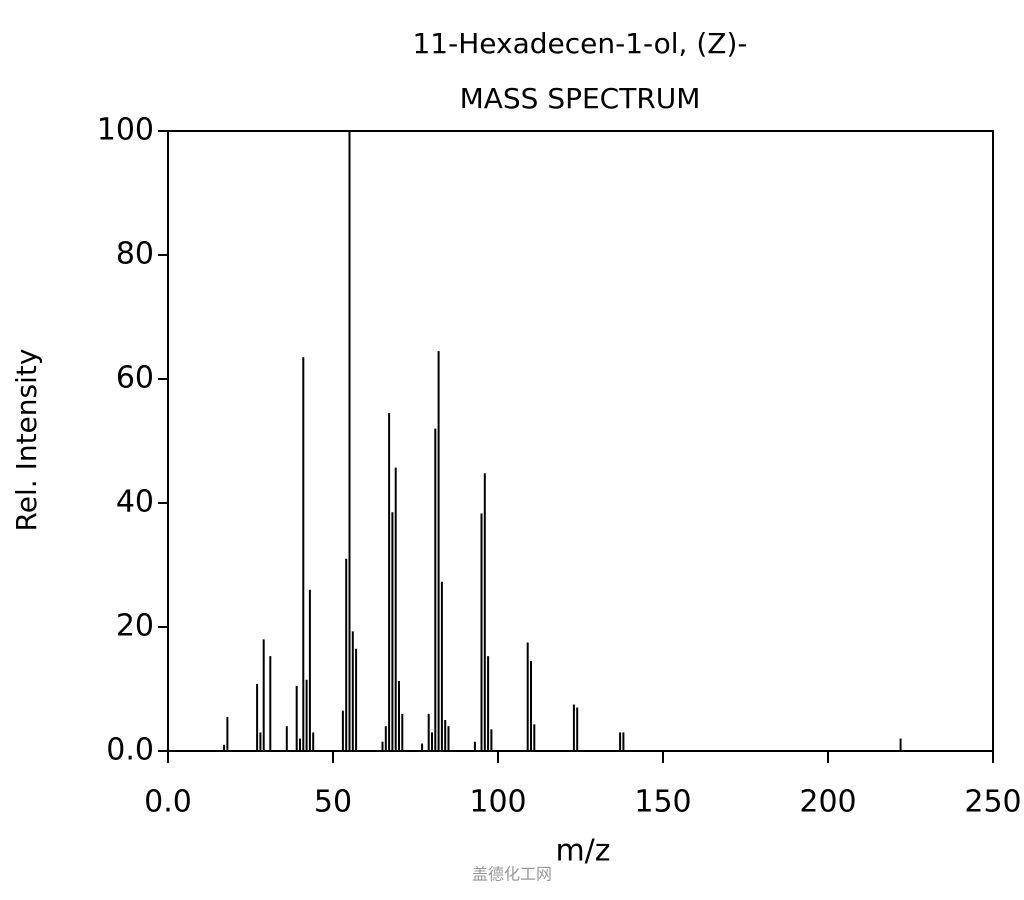  What do you see at coordinates (125, 130) in the screenshot?
I see `y-tick-label: 100` at bounding box center [125, 130].